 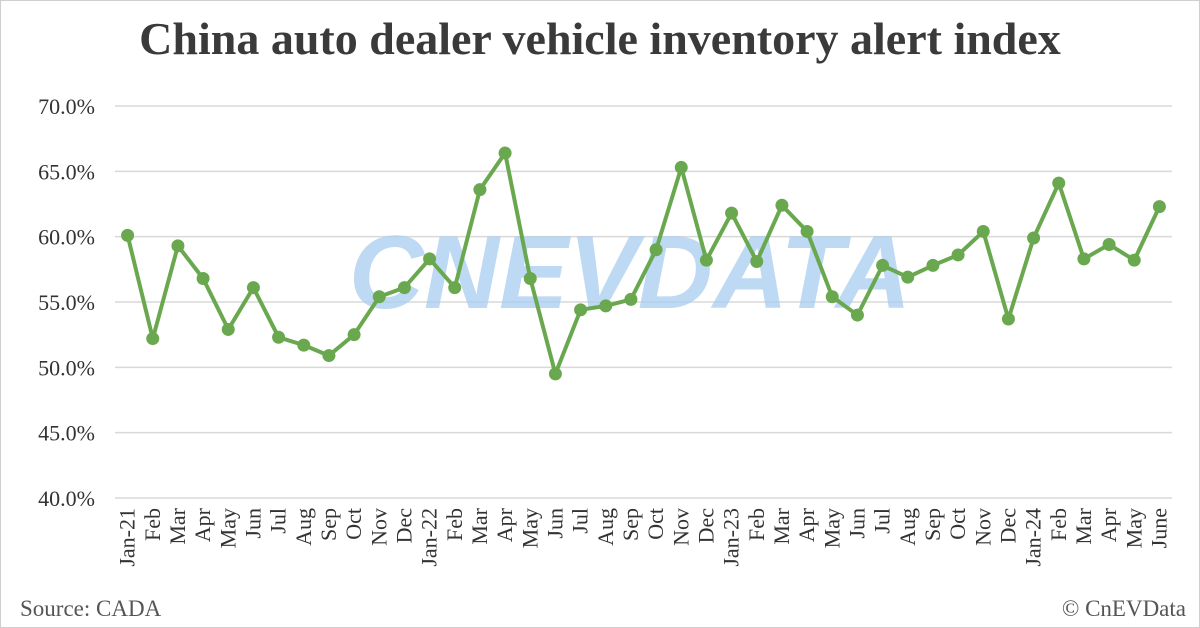 I want to click on x-tick-label: Jan-21, so click(x=127, y=537).